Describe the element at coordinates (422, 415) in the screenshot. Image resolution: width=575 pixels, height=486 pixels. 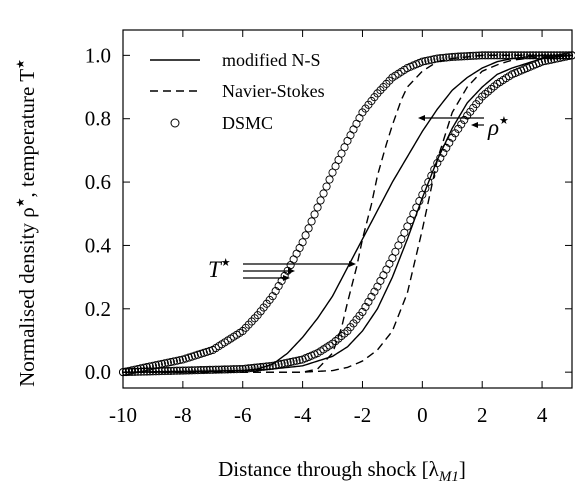
I see `x-tick-label: 0` at that location.